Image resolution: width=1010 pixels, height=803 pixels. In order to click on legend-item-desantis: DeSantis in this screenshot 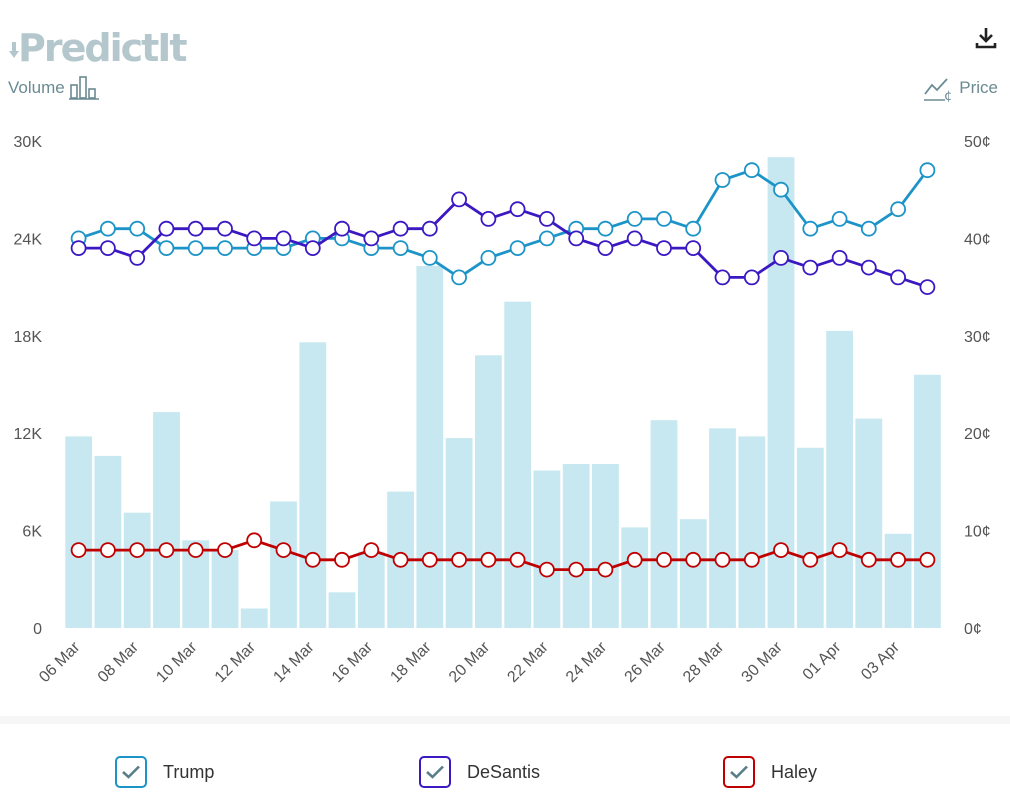, I will do `click(479, 772)`.